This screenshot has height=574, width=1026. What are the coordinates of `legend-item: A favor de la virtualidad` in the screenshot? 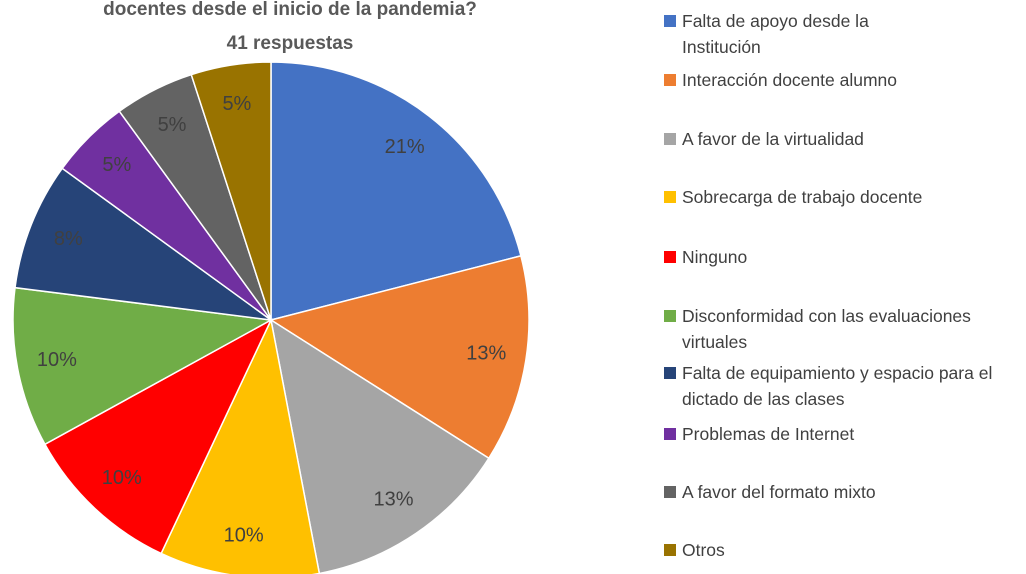 It's located at (843, 139).